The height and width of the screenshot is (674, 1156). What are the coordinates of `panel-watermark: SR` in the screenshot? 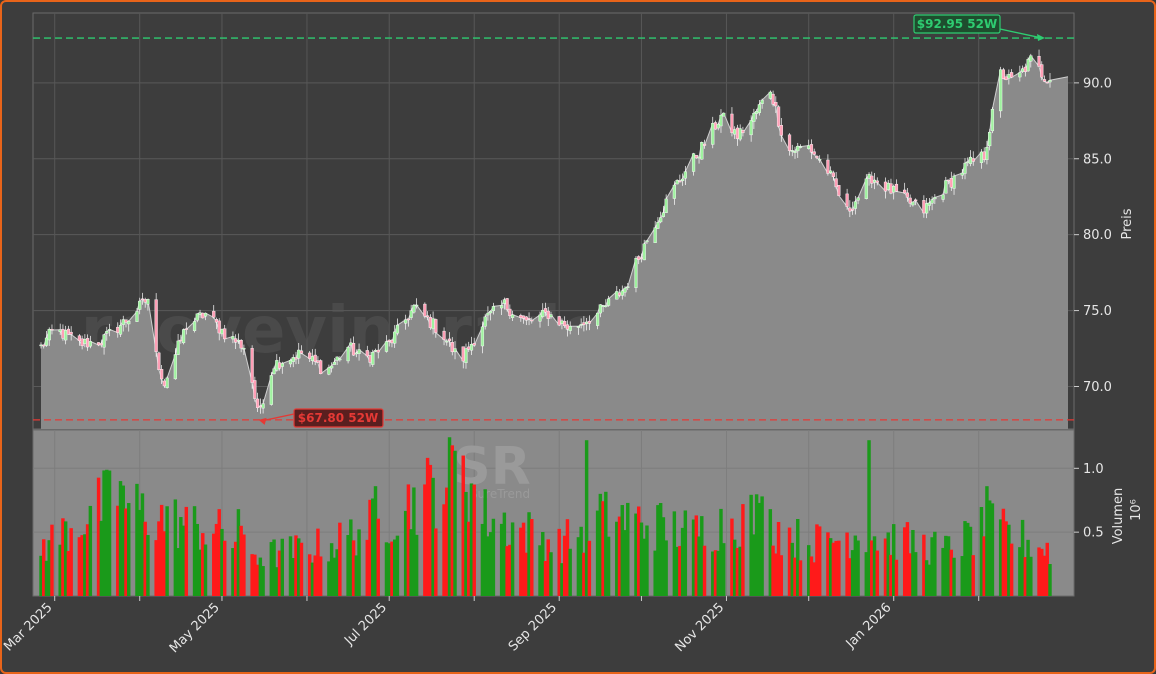 It's located at (492, 467).